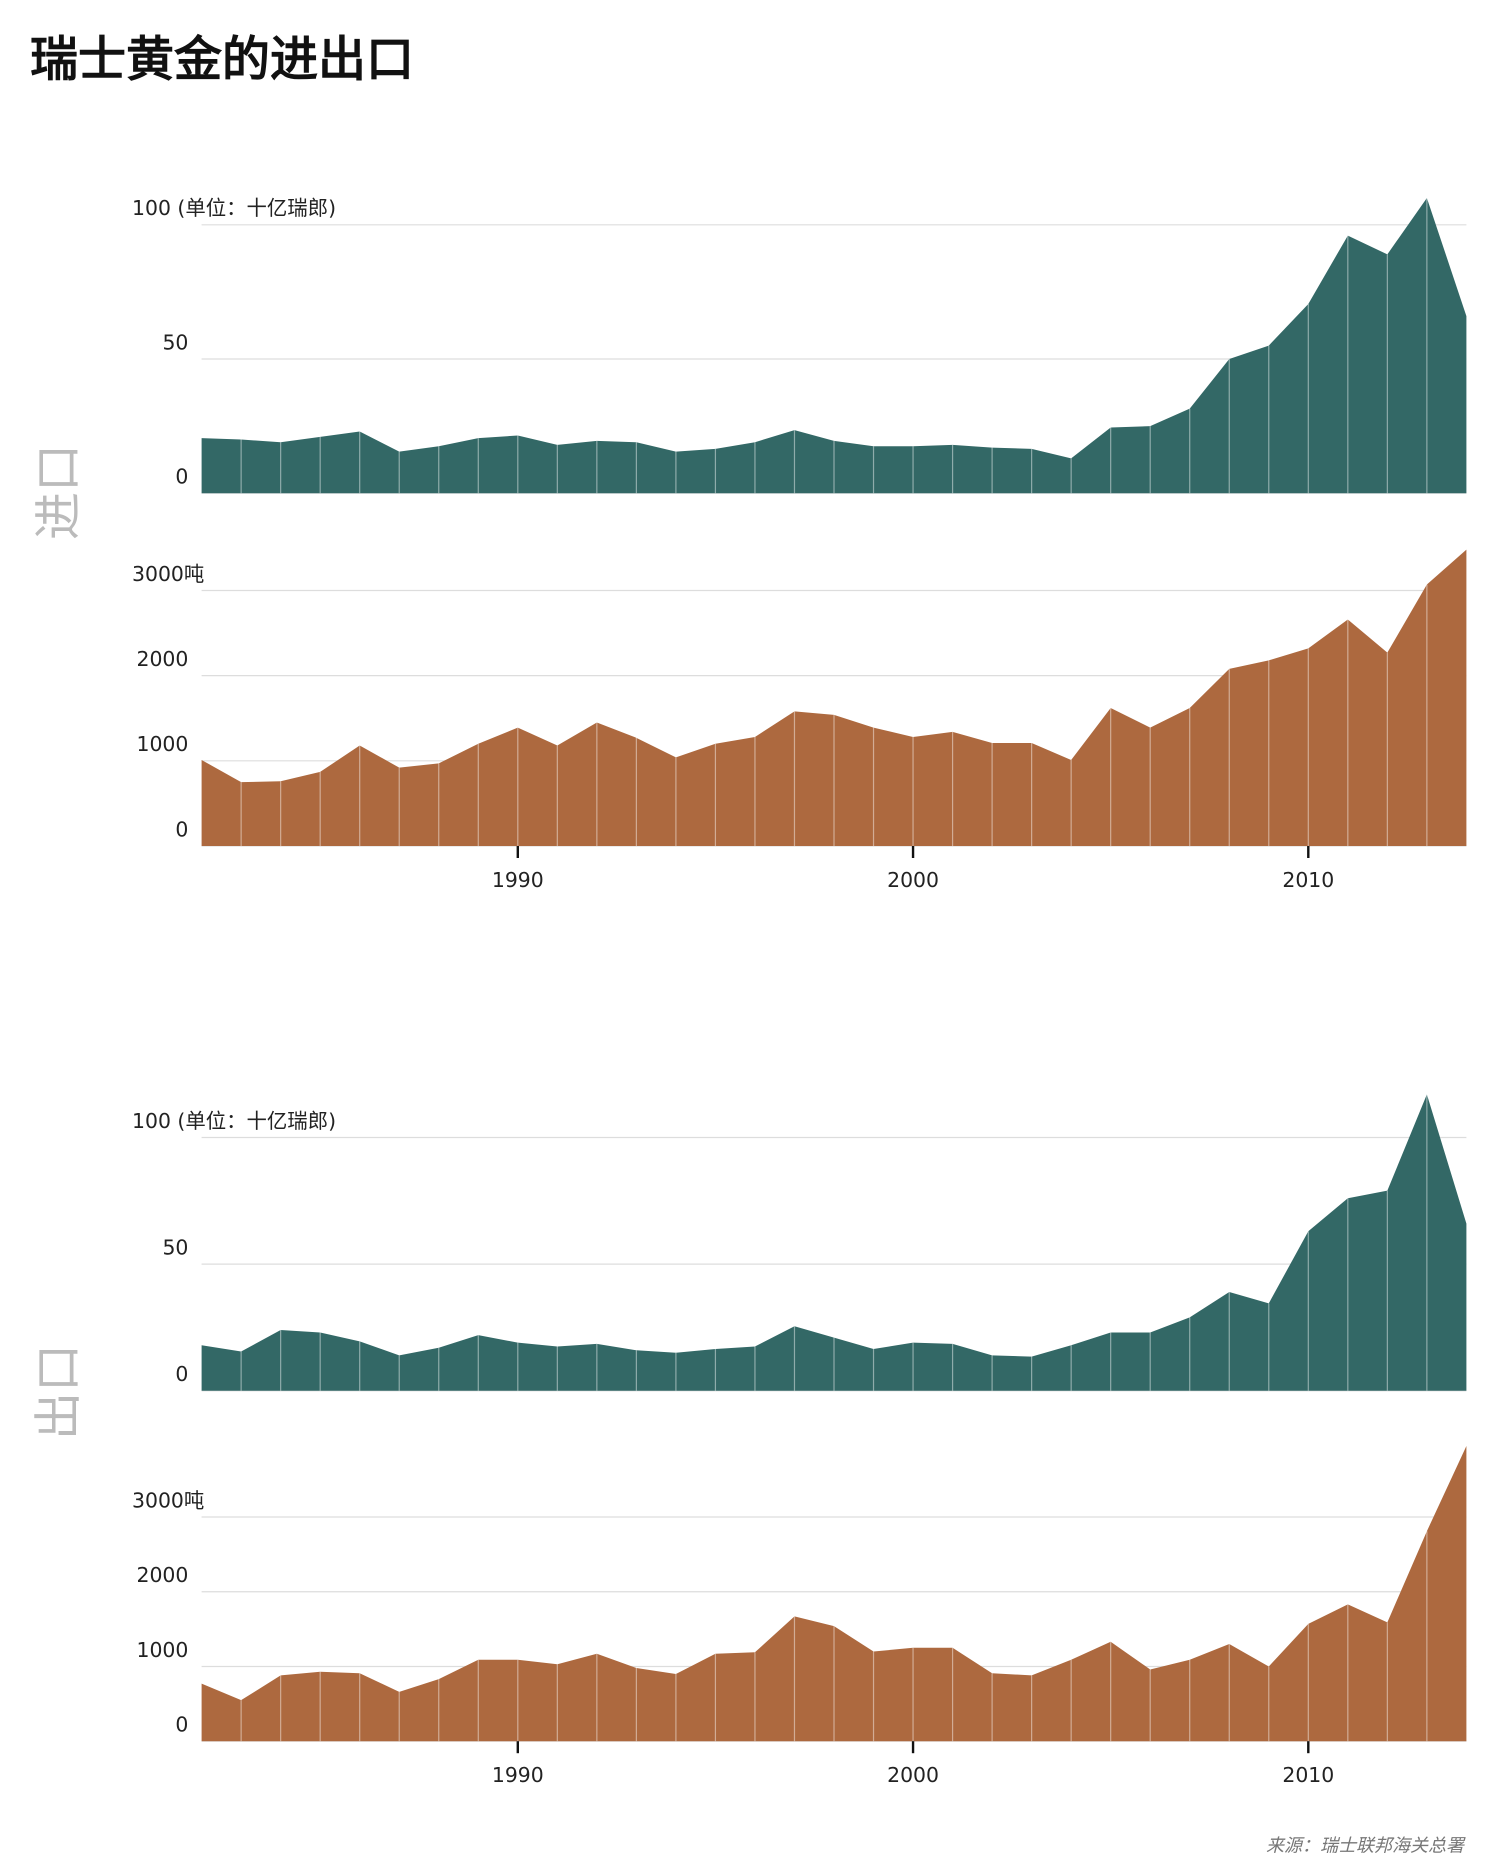 This screenshot has height=1875, width=1500. I want to click on section-label: 进口, so click(58, 492).